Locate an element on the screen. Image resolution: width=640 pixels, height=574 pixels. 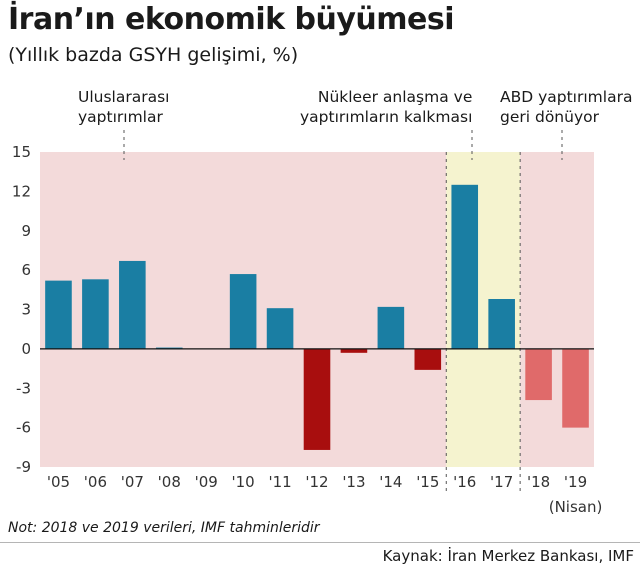
annotation-sanctions-line2: yaptırımlar is located at coordinates (120, 117).